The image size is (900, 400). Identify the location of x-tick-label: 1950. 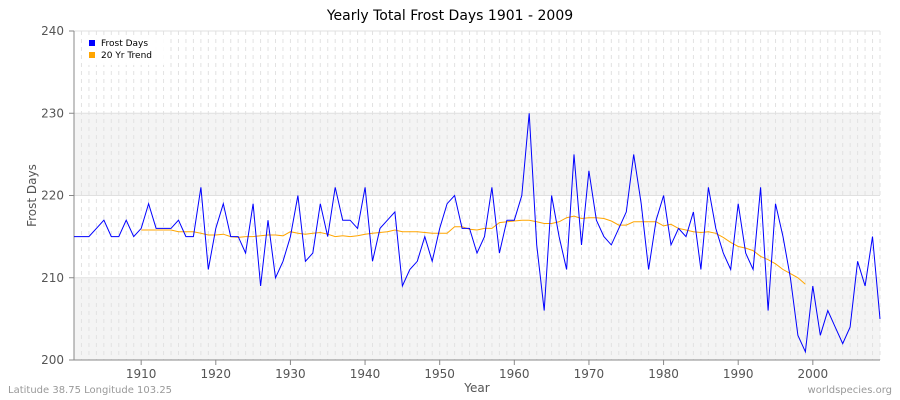
(439, 374).